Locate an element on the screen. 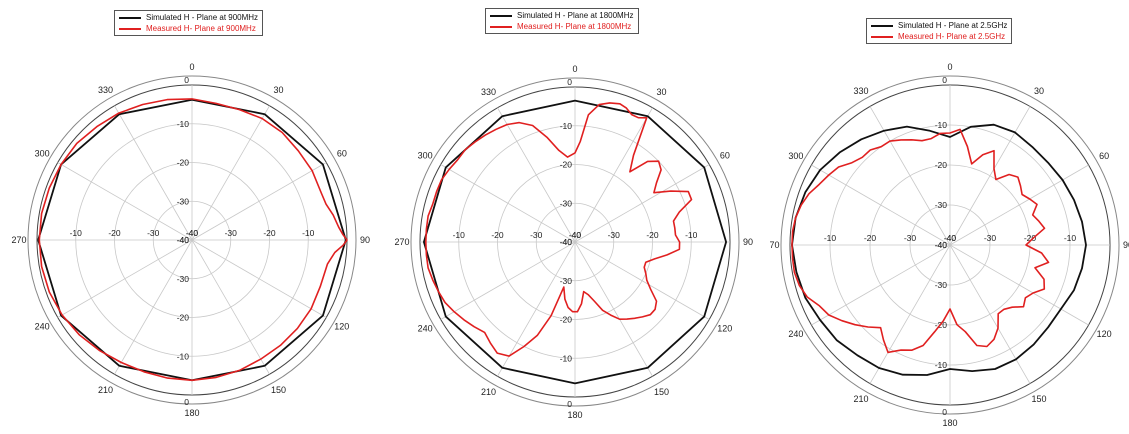  series-line-measured is located at coordinates (559, 229).